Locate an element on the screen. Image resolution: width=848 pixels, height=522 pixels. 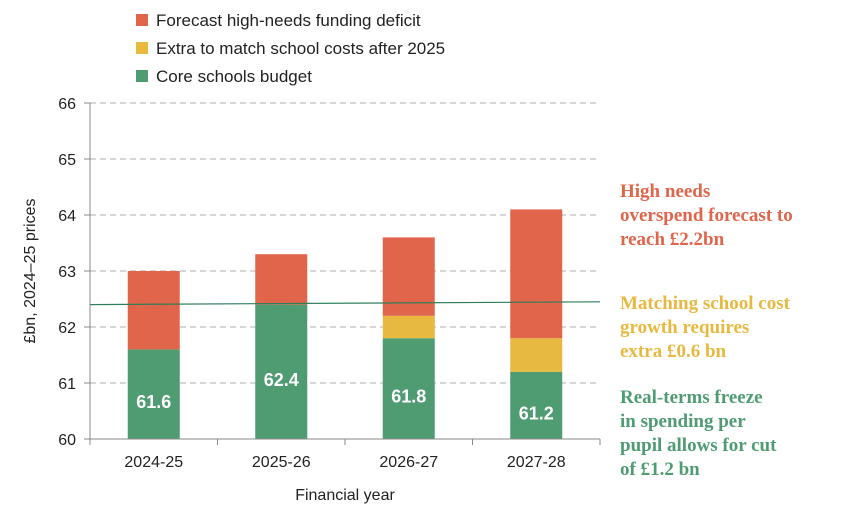
reference-line-group is located at coordinates (345, 303).